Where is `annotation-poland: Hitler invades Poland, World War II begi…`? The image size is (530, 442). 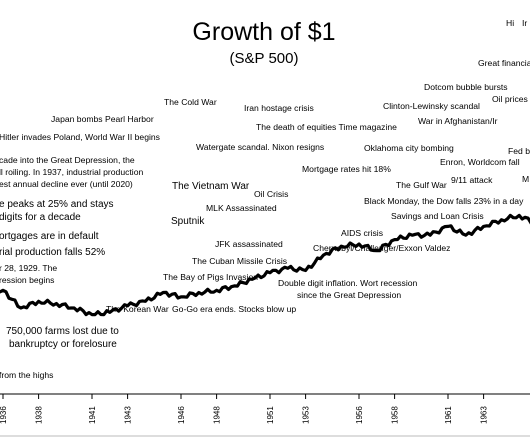 annotation-poland: Hitler invades Poland, World War II begi… is located at coordinates (80, 137).